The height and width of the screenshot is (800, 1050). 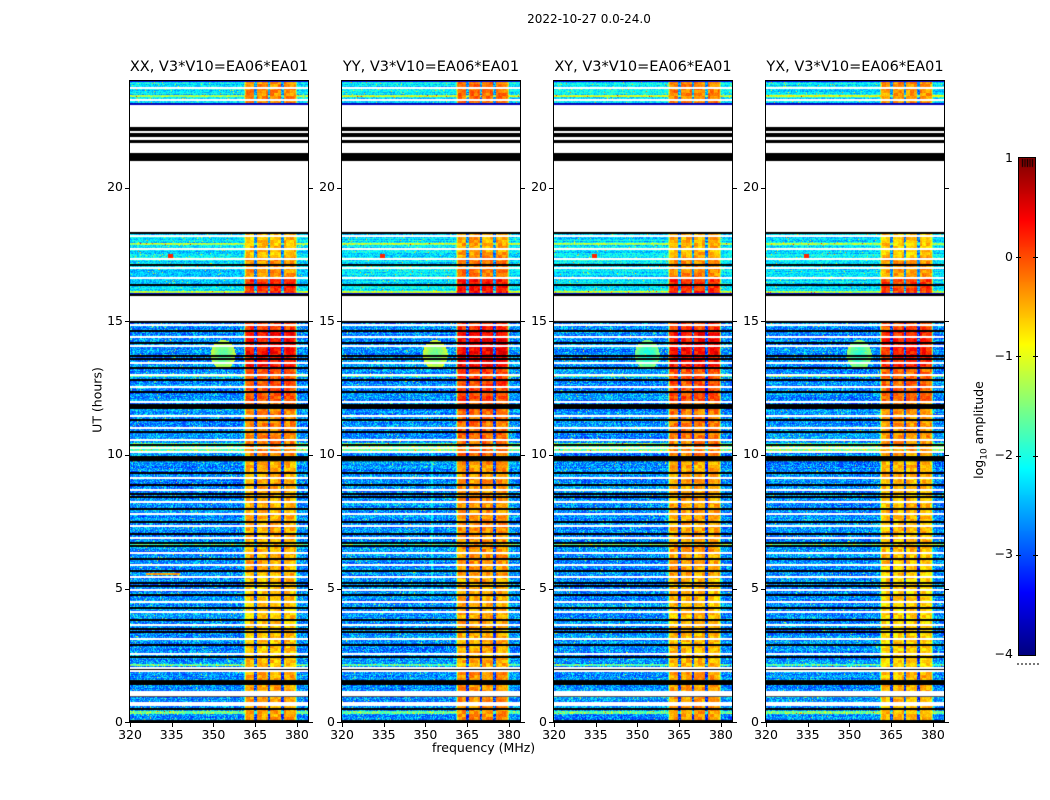 What do you see at coordinates (1003, 355) in the screenshot?
I see `colorbar-tick-label: −1` at bounding box center [1003, 355].